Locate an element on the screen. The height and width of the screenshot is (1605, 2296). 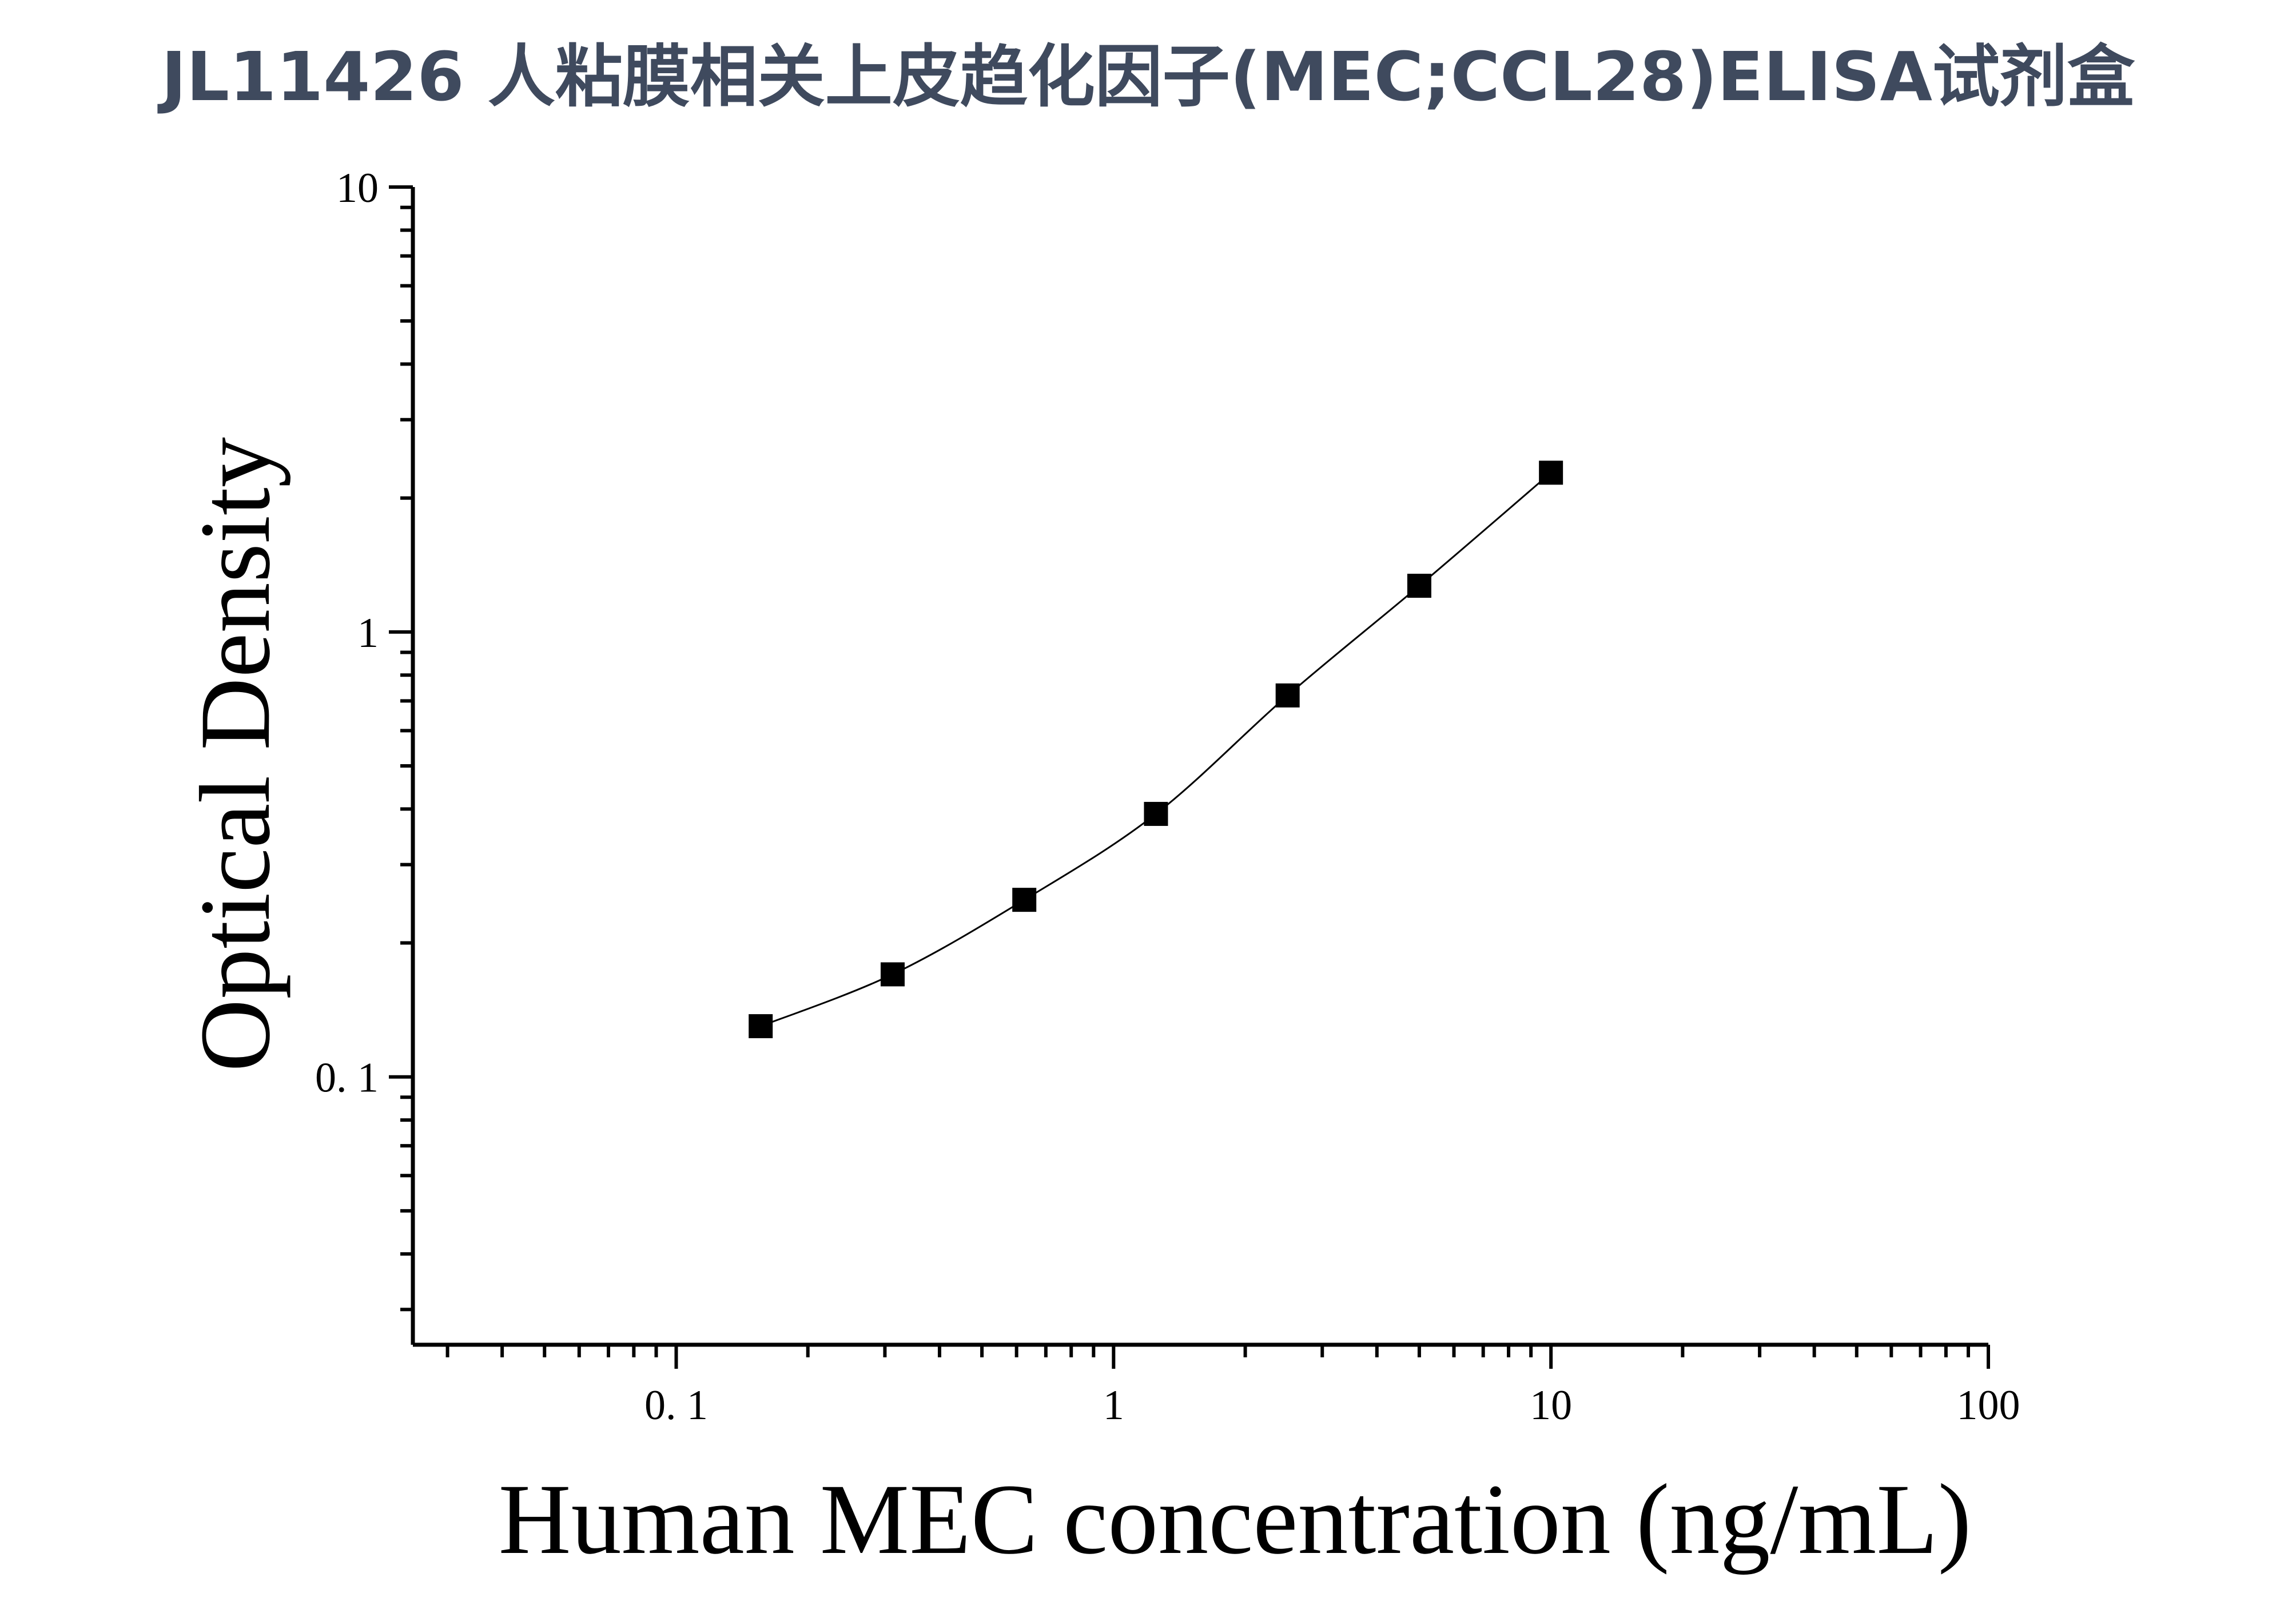
y-axis-title: Optical Density is located at coordinates (236, 754).